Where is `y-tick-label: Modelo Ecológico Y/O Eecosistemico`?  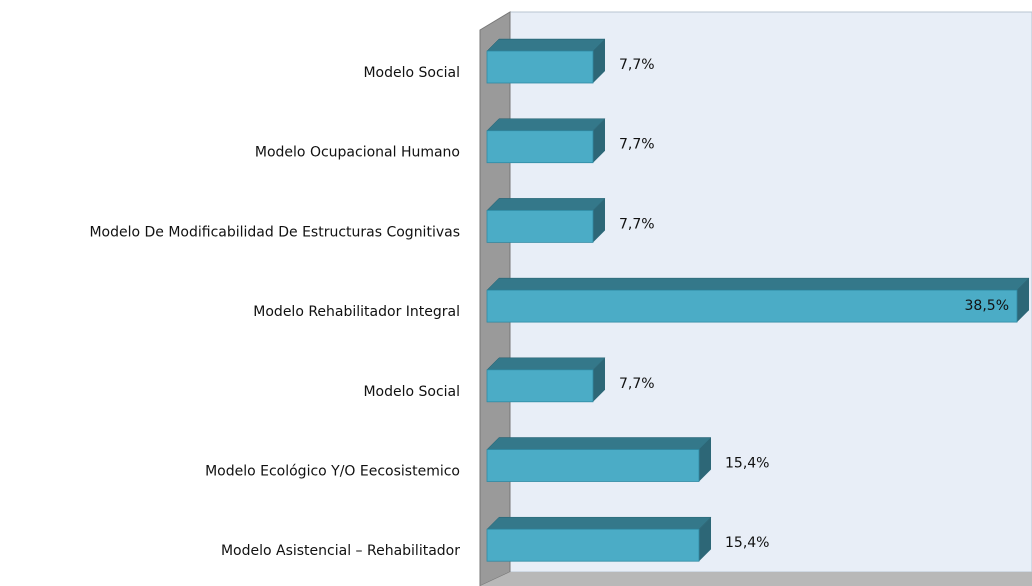
y-tick-label: Modelo Ecológico Y/O Eecosistemico is located at coordinates (332, 472).